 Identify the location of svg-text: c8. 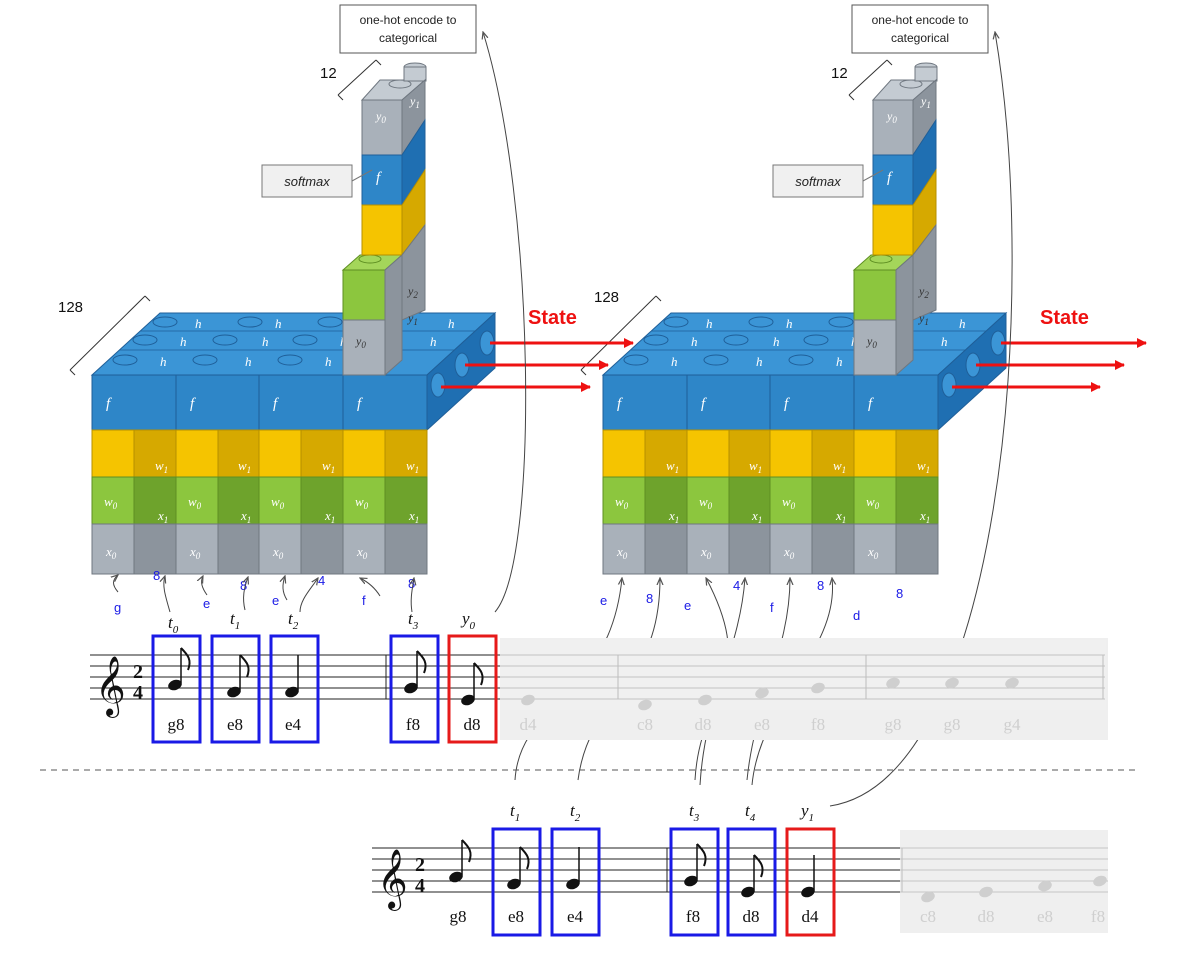
(928, 916).